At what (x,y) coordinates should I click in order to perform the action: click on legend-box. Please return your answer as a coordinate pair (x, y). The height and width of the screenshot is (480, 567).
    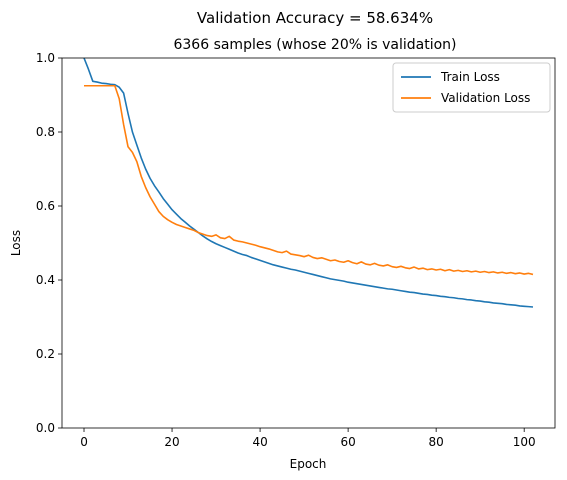
    Looking at the image, I should click on (471, 87).